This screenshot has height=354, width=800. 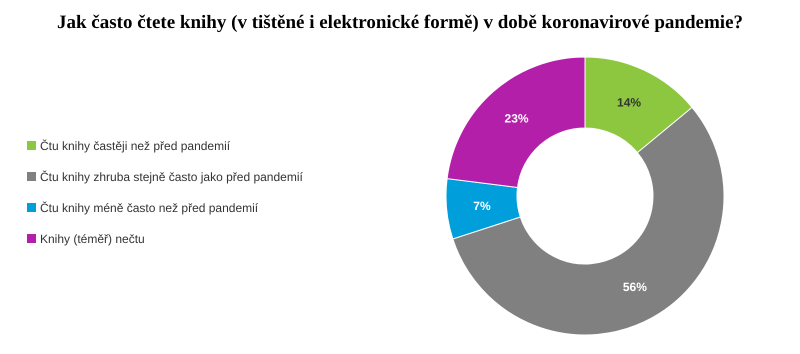 What do you see at coordinates (482, 205) in the screenshot?
I see `data-label: 7%` at bounding box center [482, 205].